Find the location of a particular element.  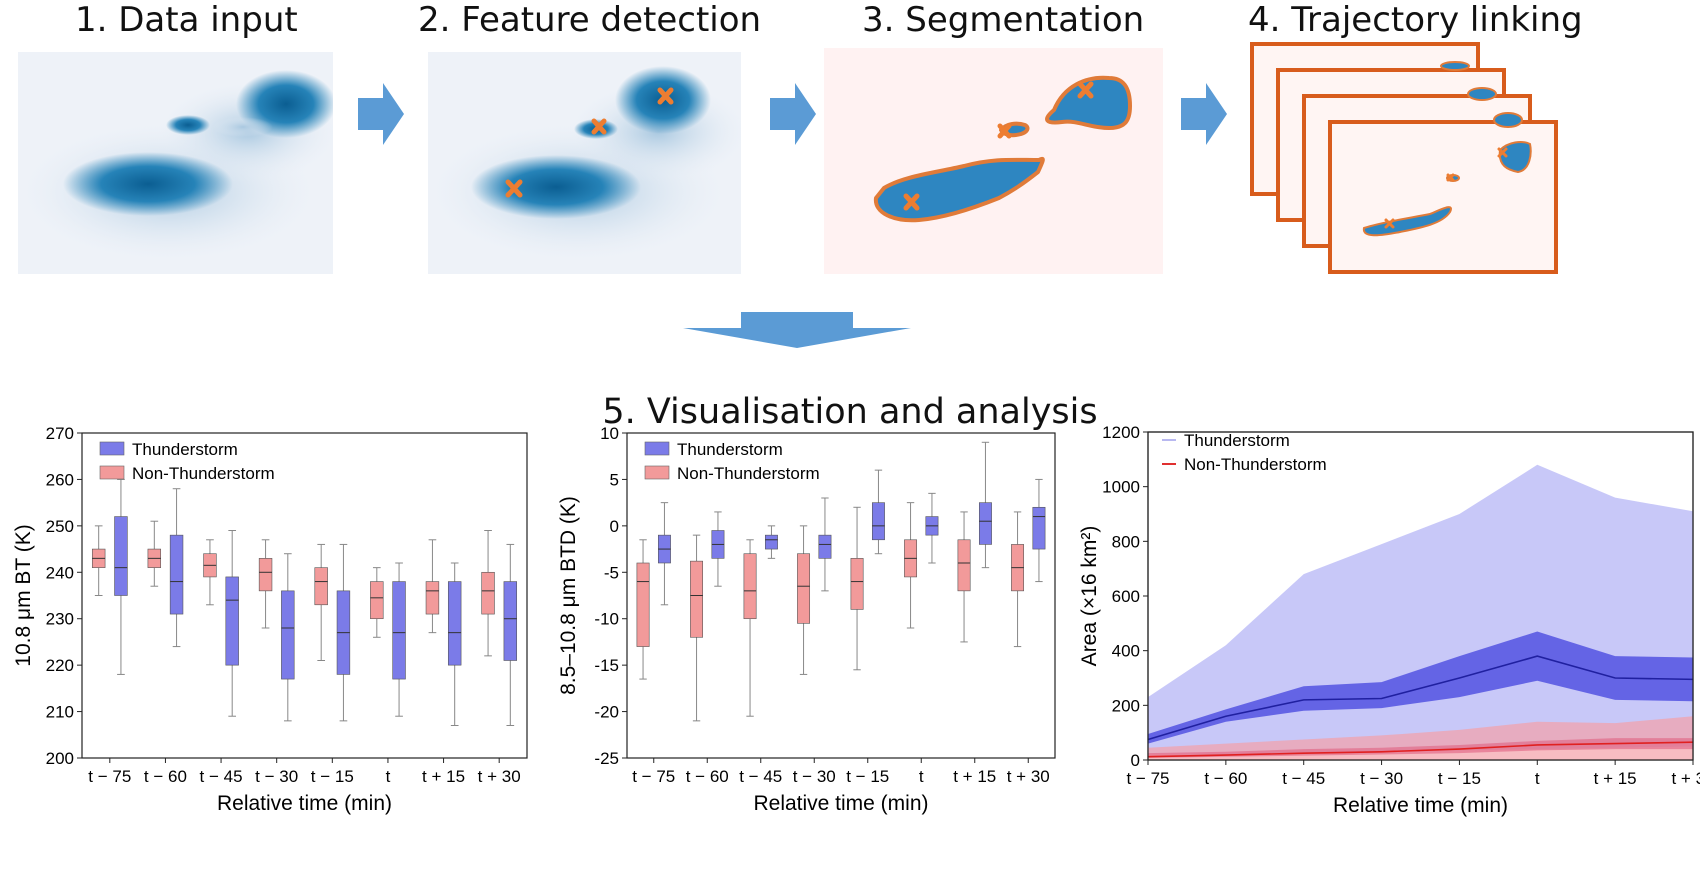

bt-legend-swatch is located at coordinates (112, 472).